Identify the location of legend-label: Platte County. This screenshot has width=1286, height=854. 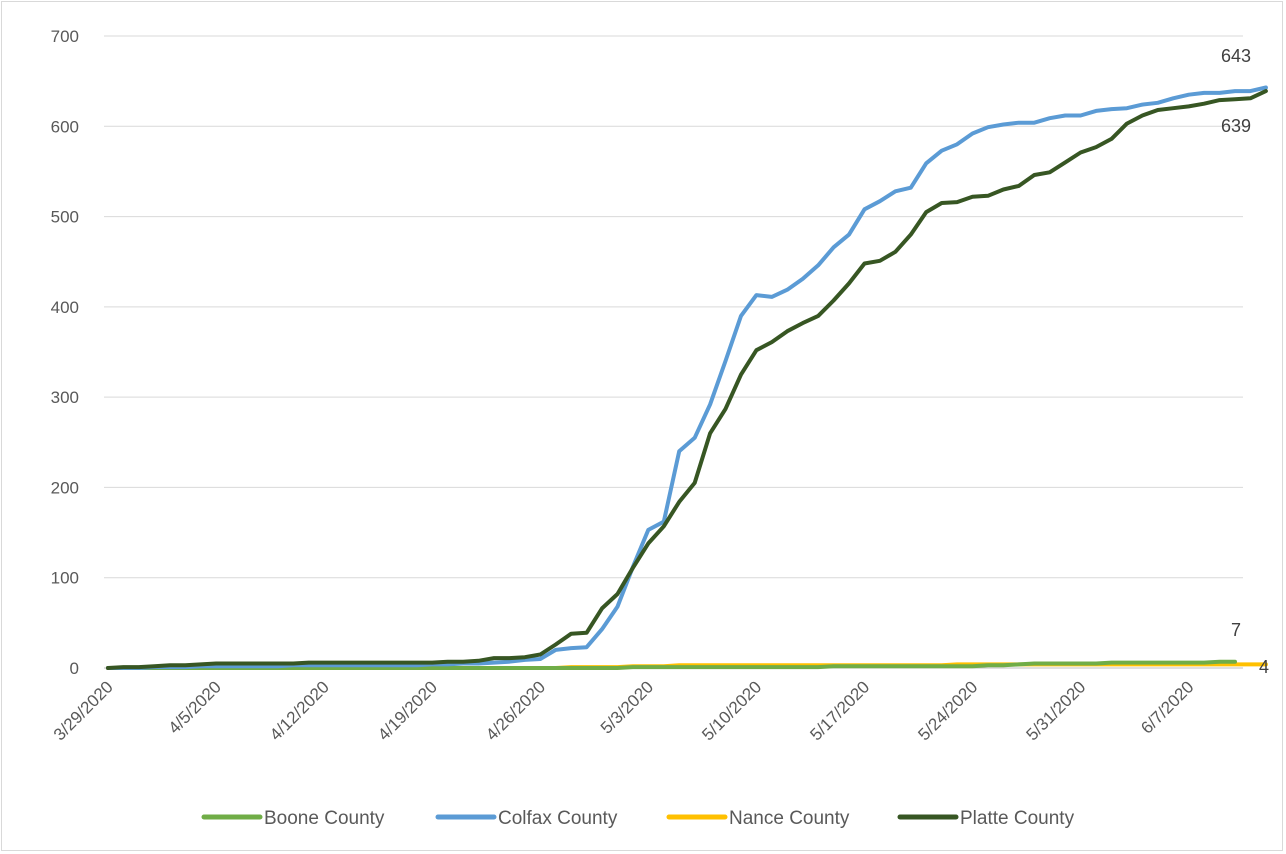
(1017, 818).